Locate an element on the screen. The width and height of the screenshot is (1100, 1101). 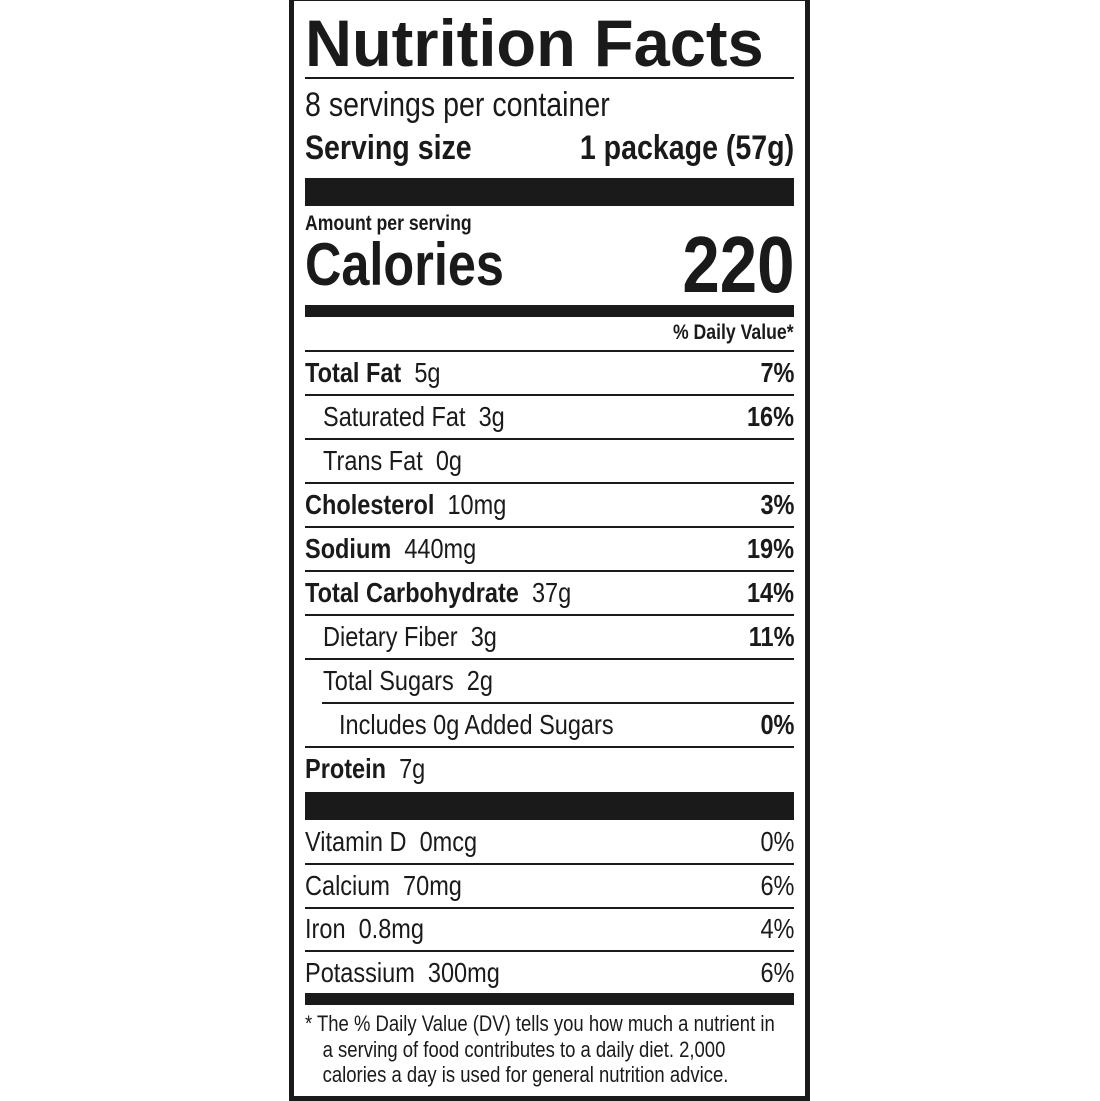
servings-per-container: 8 servings per container is located at coordinates (457, 105).